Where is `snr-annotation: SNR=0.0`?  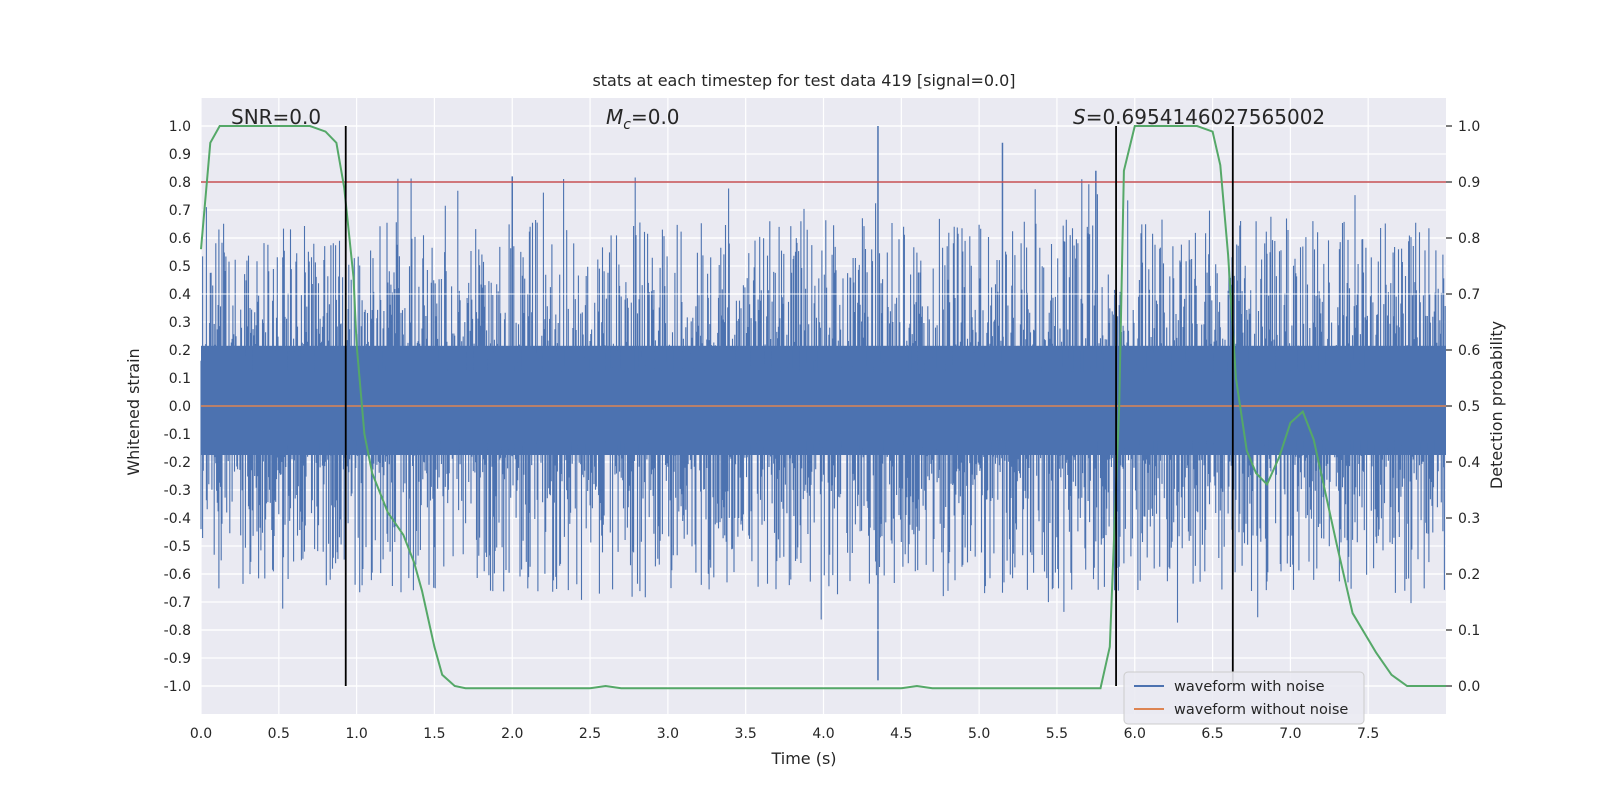
snr-annotation: SNR=0.0 is located at coordinates (276, 117).